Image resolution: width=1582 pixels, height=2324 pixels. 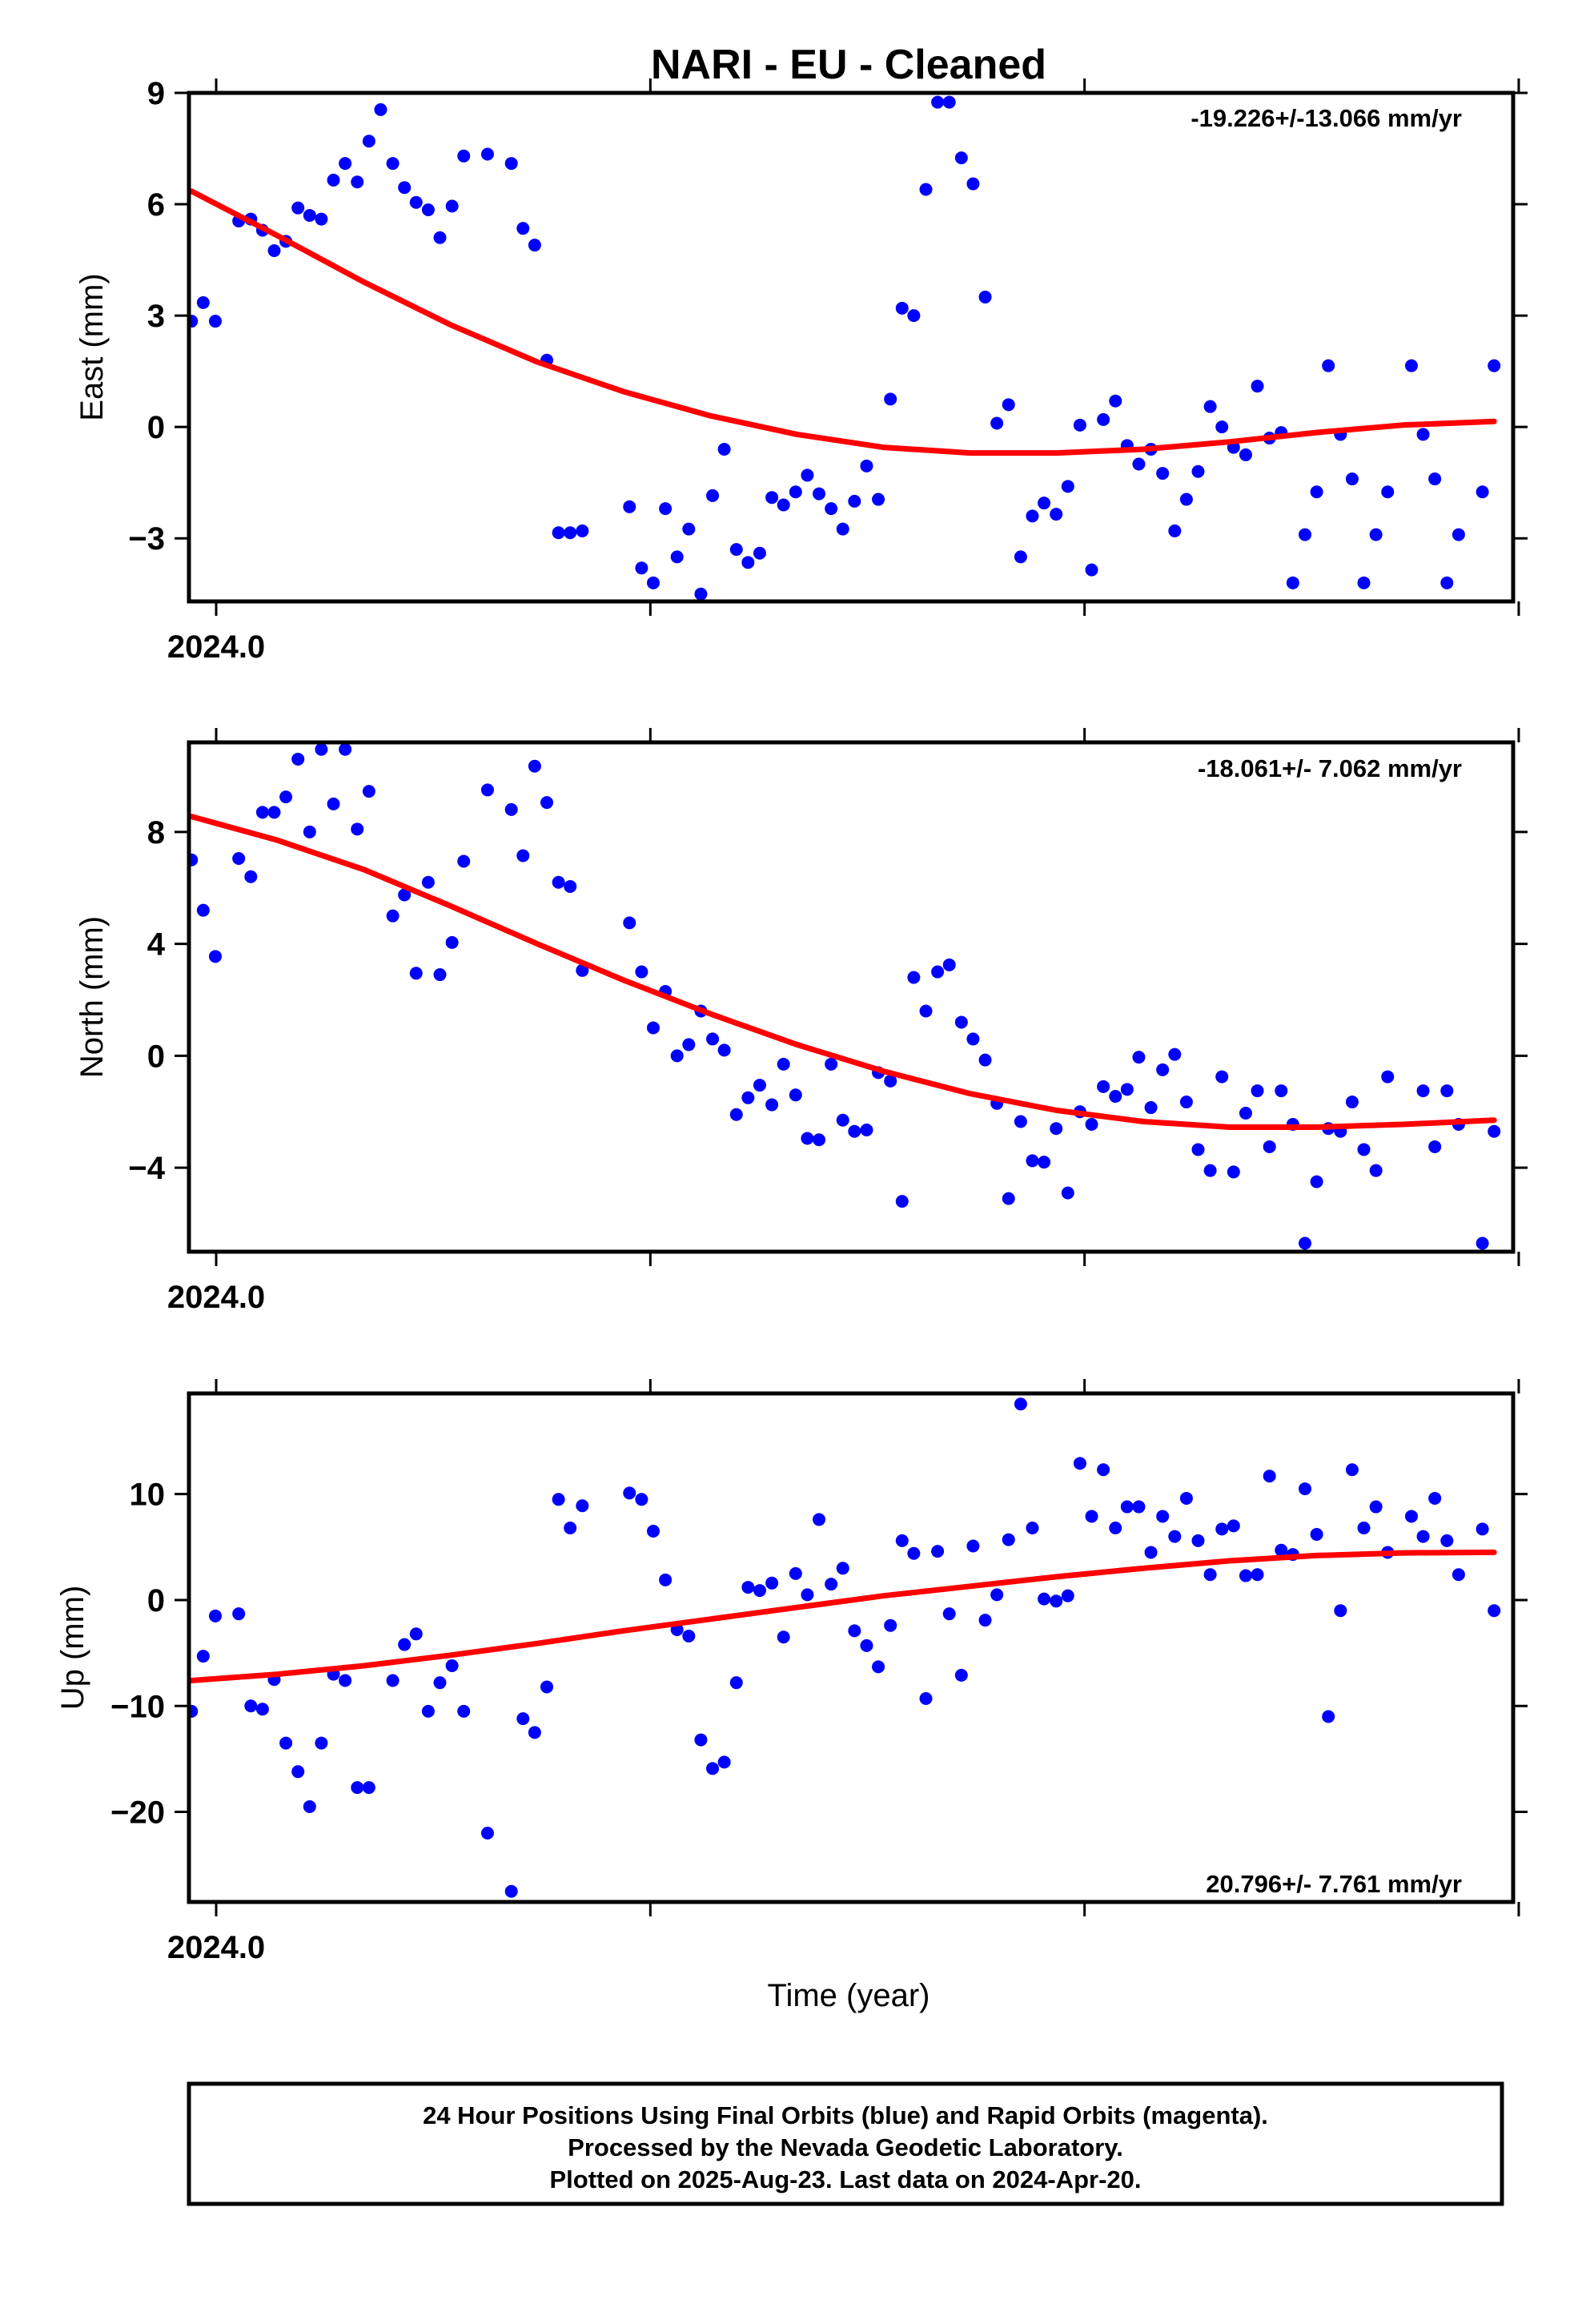 What do you see at coordinates (92, 997) in the screenshot?
I see `y-axis-label: North (mm)` at bounding box center [92, 997].